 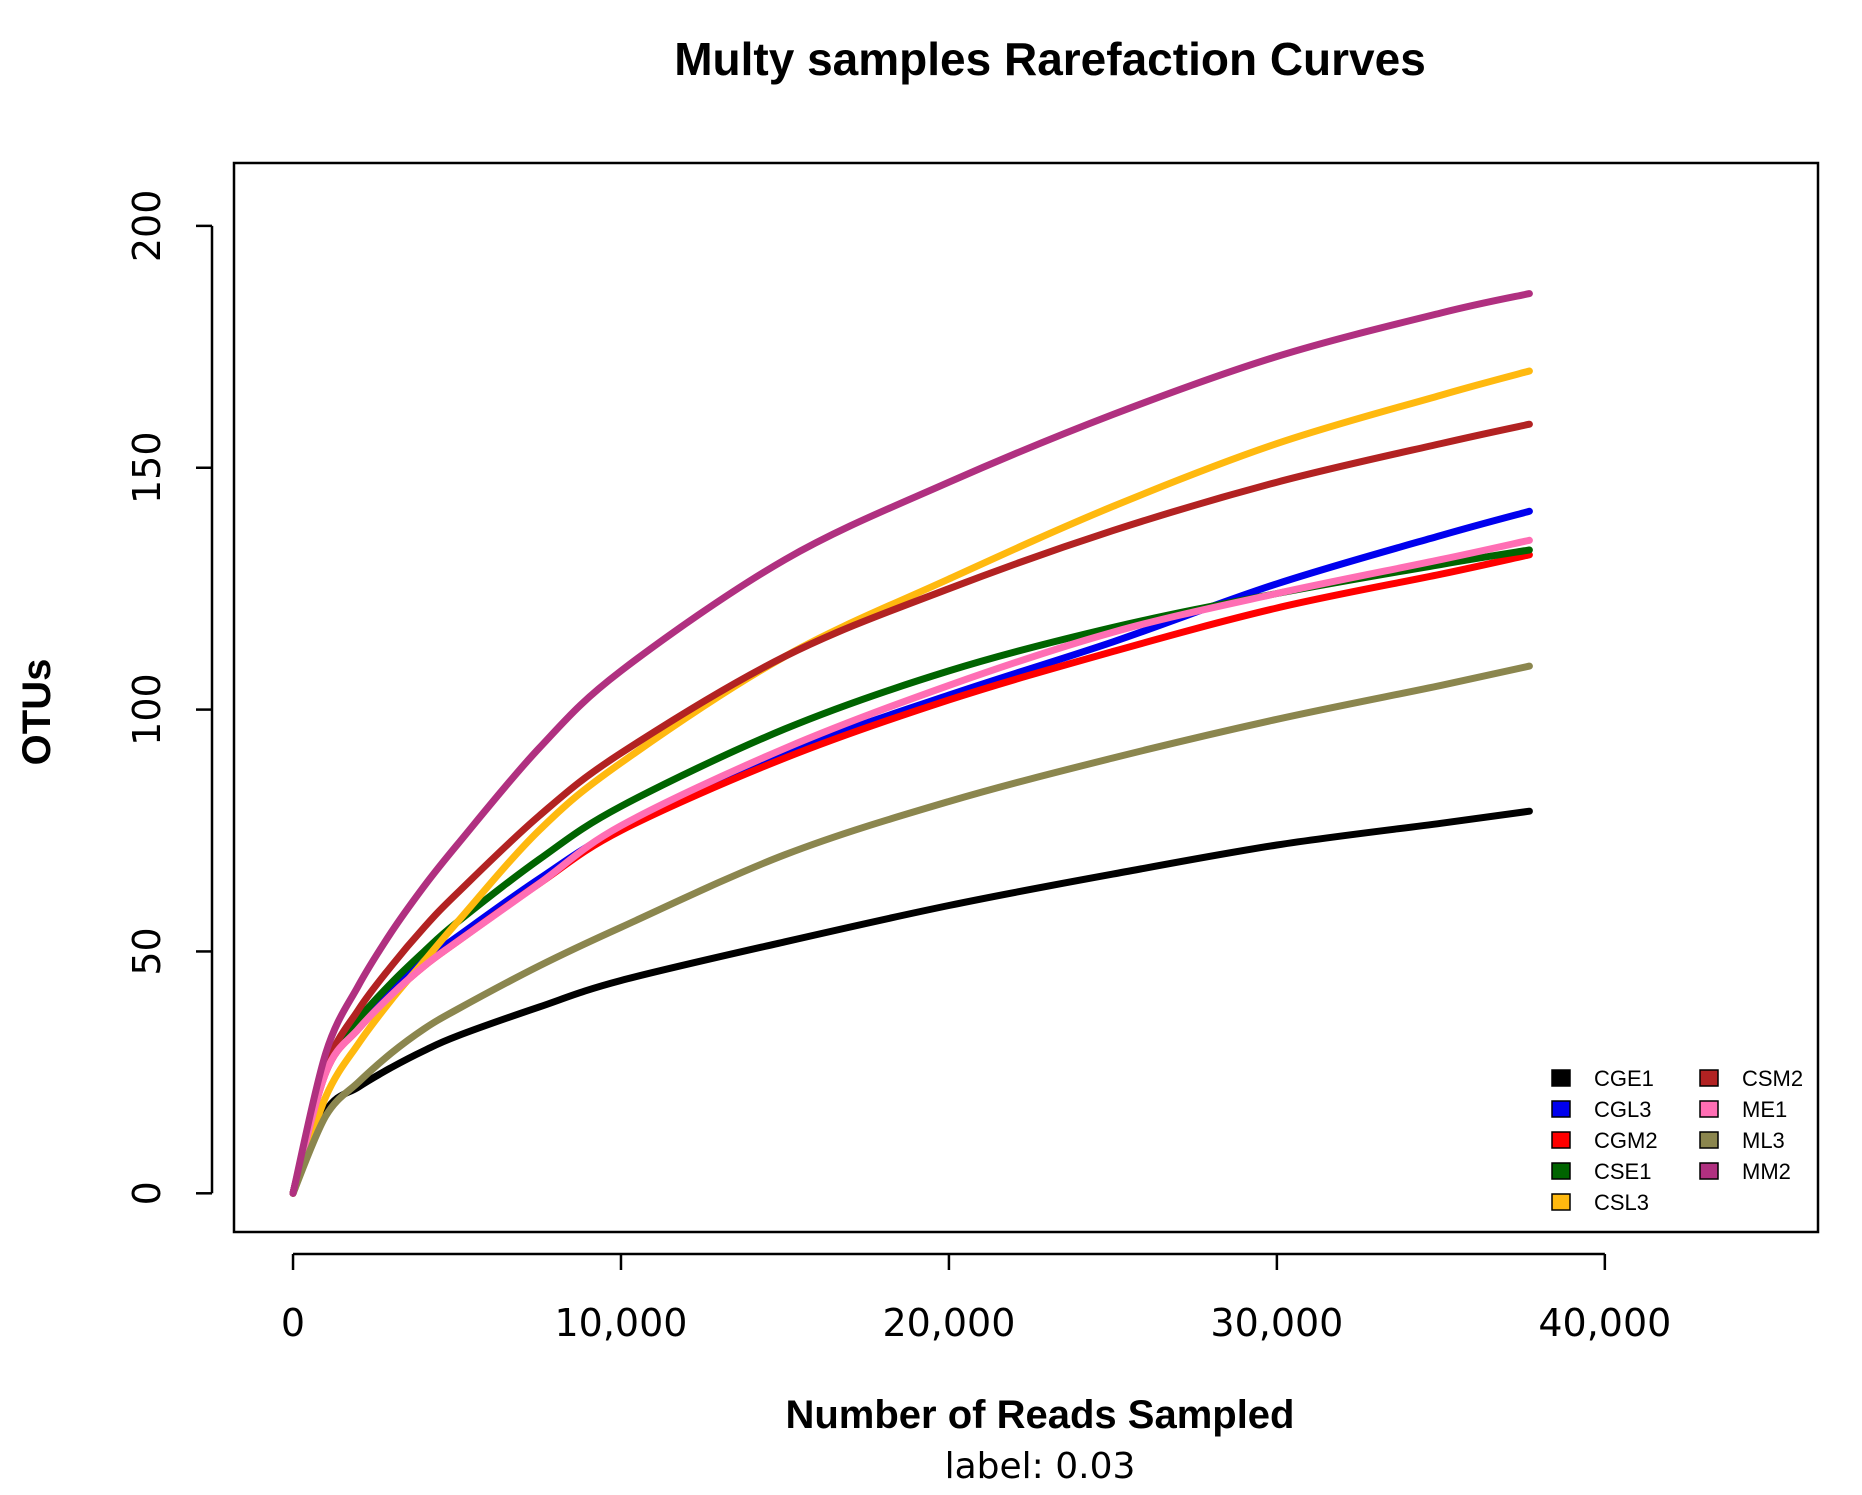 I want to click on y-tick-label: 0, so click(x=147, y=1193).